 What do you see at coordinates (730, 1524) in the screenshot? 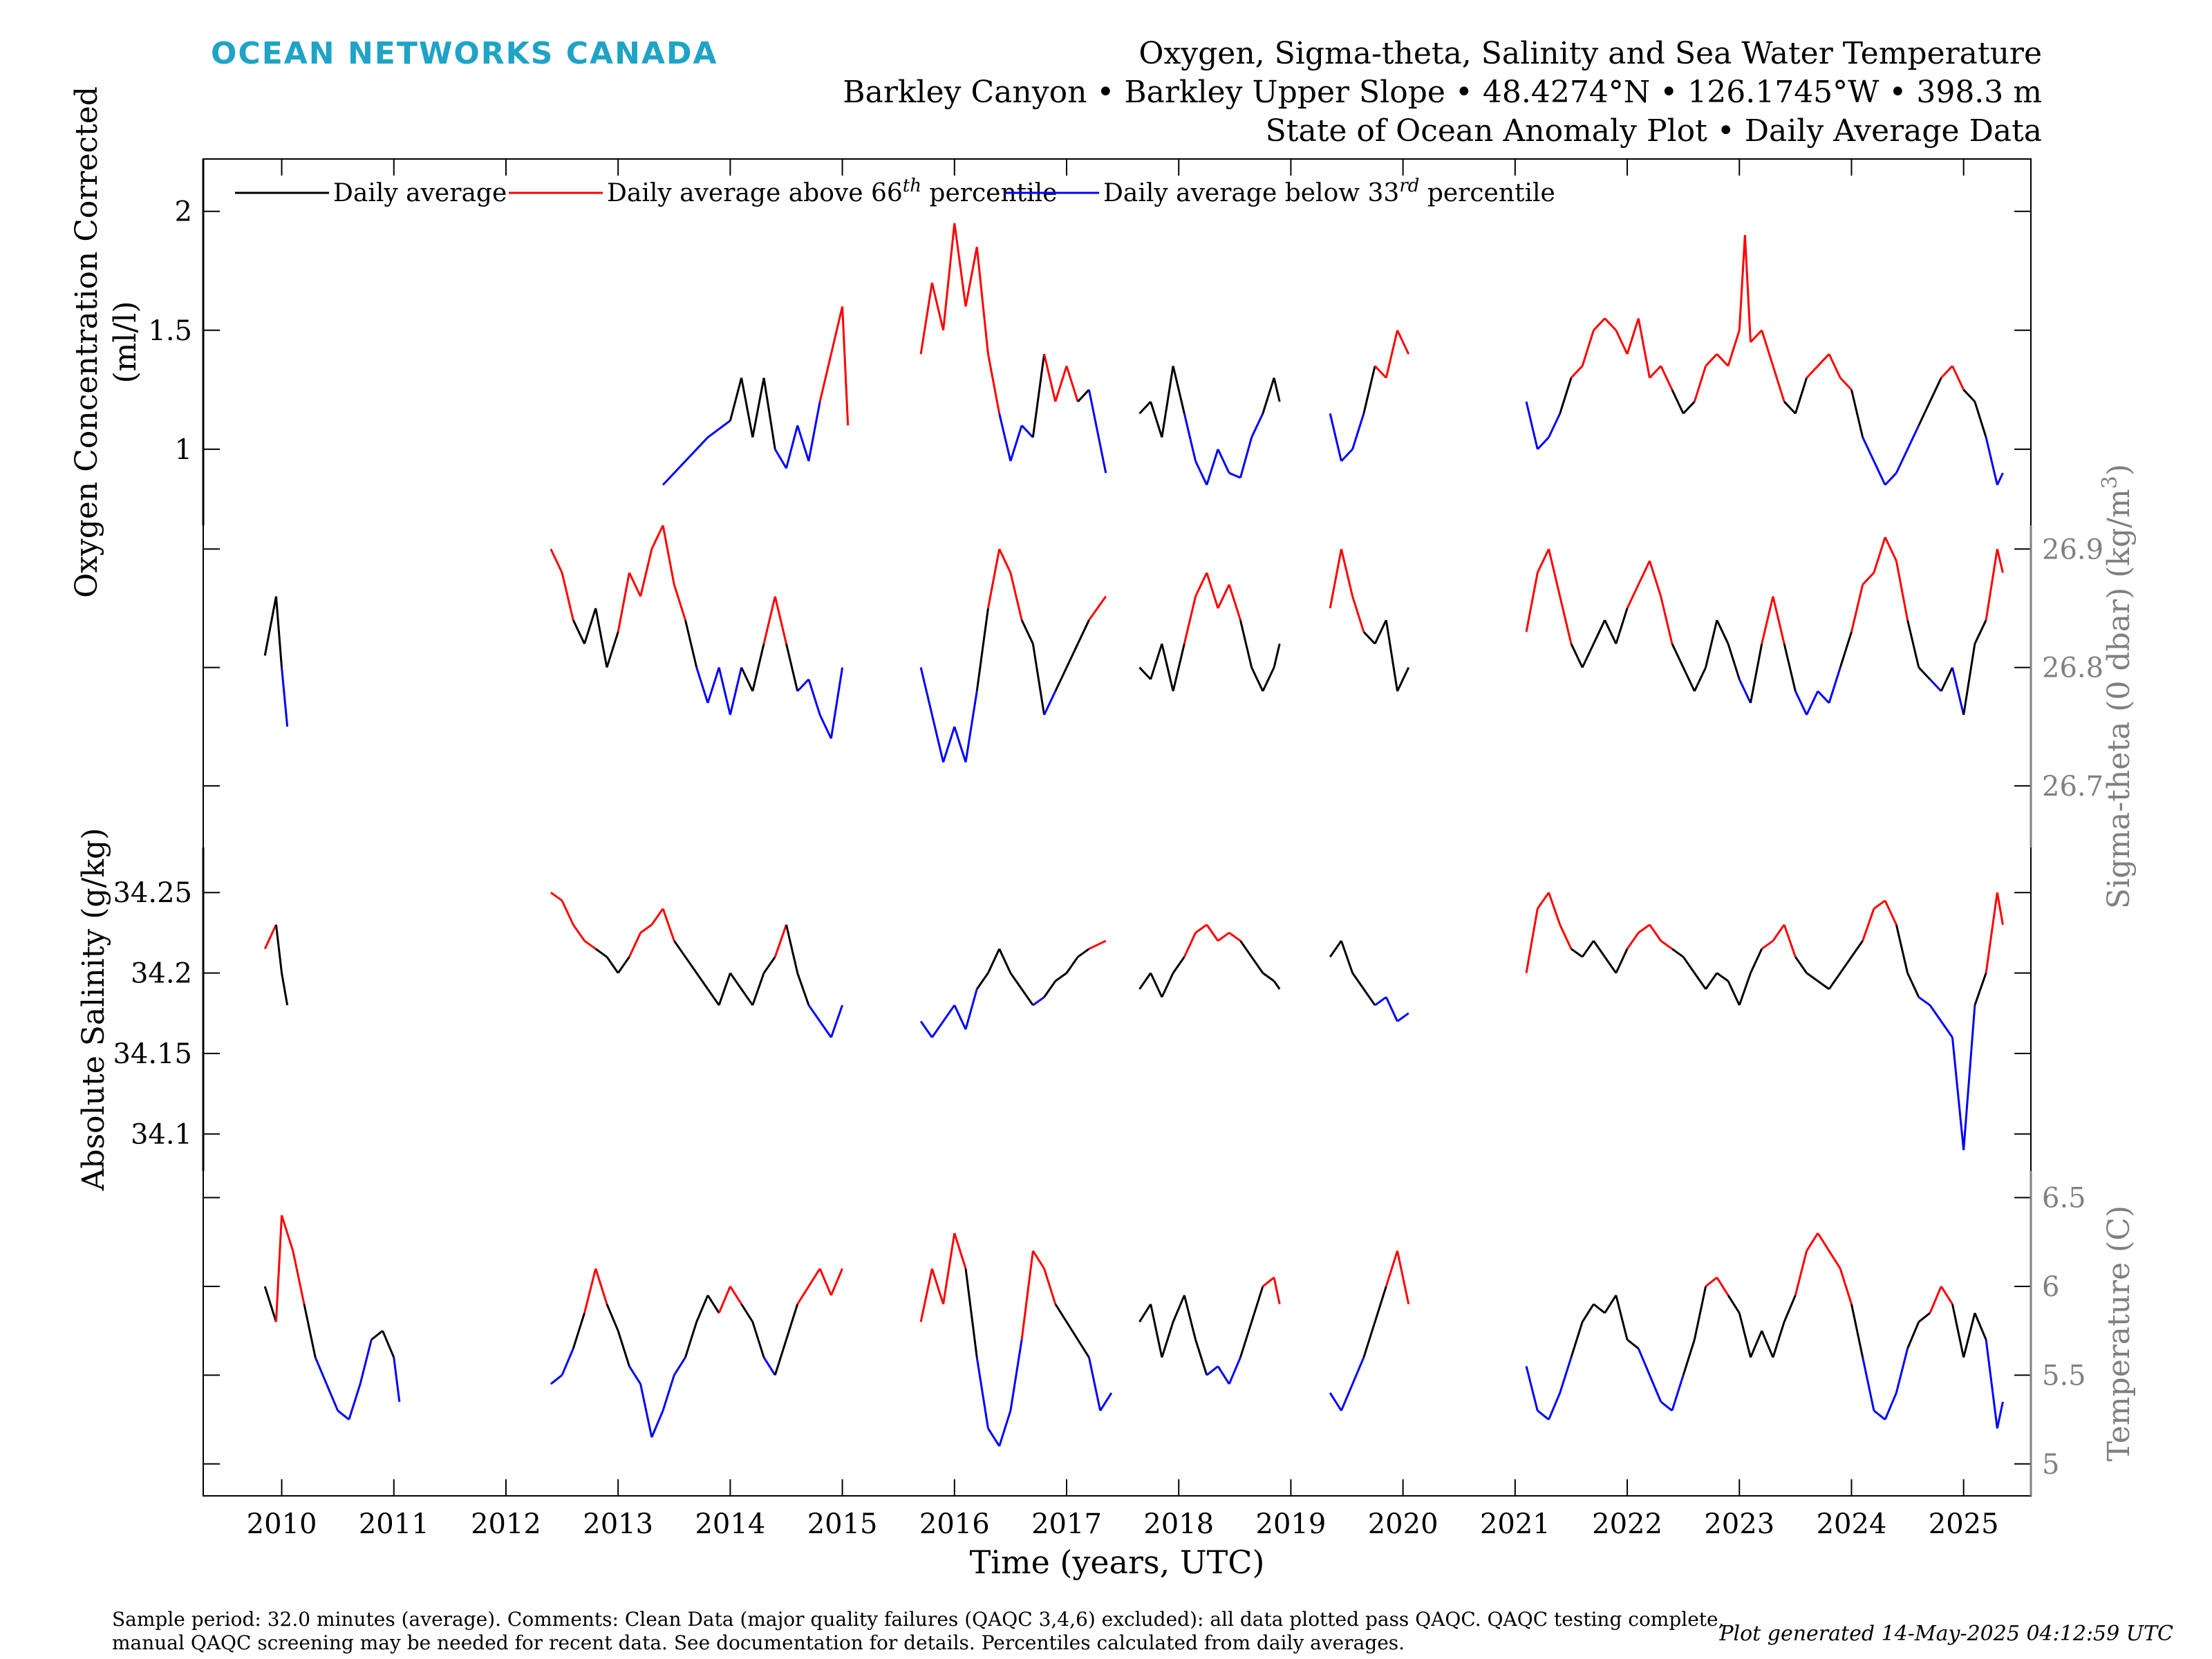
I see `x-tick-label: 2014` at bounding box center [730, 1524].